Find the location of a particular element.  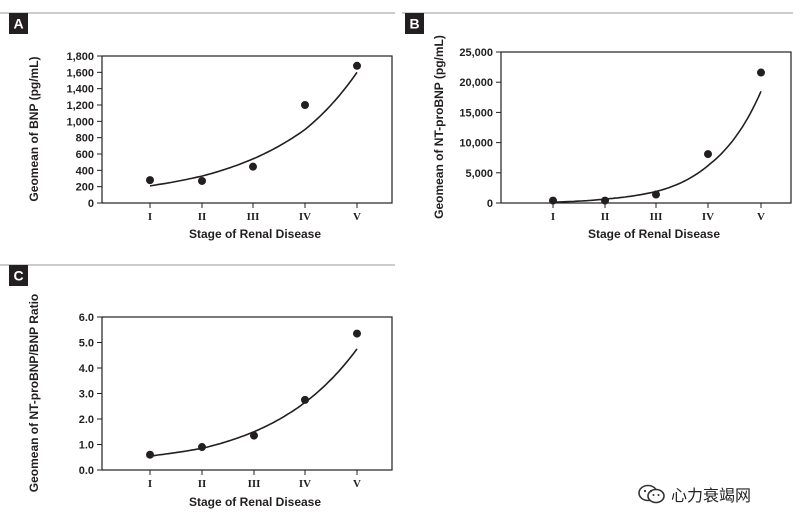

y-tick-label: 1,600 is located at coordinates (80, 73).